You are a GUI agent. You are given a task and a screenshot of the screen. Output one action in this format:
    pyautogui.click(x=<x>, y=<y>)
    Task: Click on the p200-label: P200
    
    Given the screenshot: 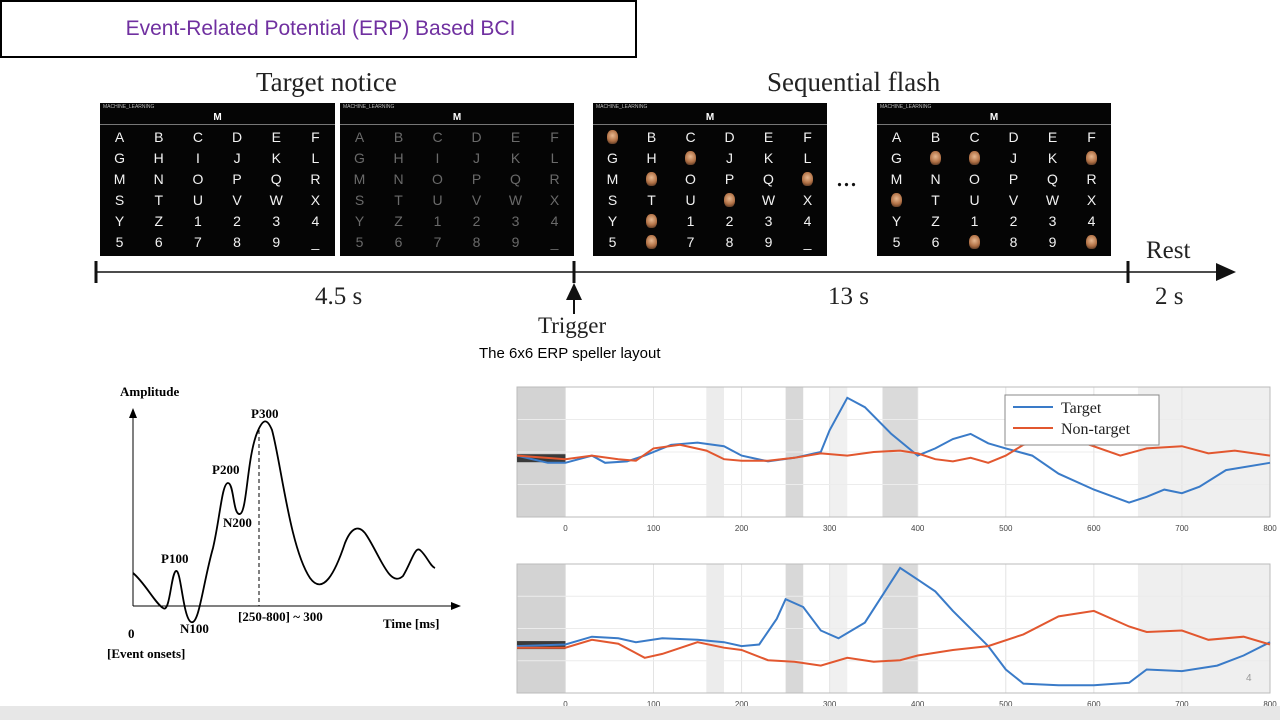 What is the action you would take?
    pyautogui.click(x=225, y=469)
    